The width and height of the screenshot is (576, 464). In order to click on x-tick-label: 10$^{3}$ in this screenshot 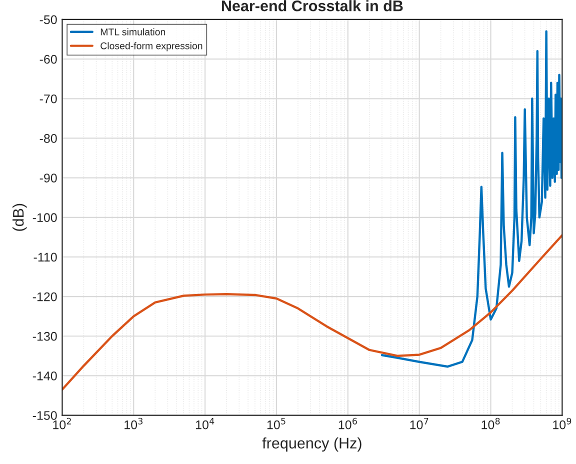, I will do `click(133, 424)`.